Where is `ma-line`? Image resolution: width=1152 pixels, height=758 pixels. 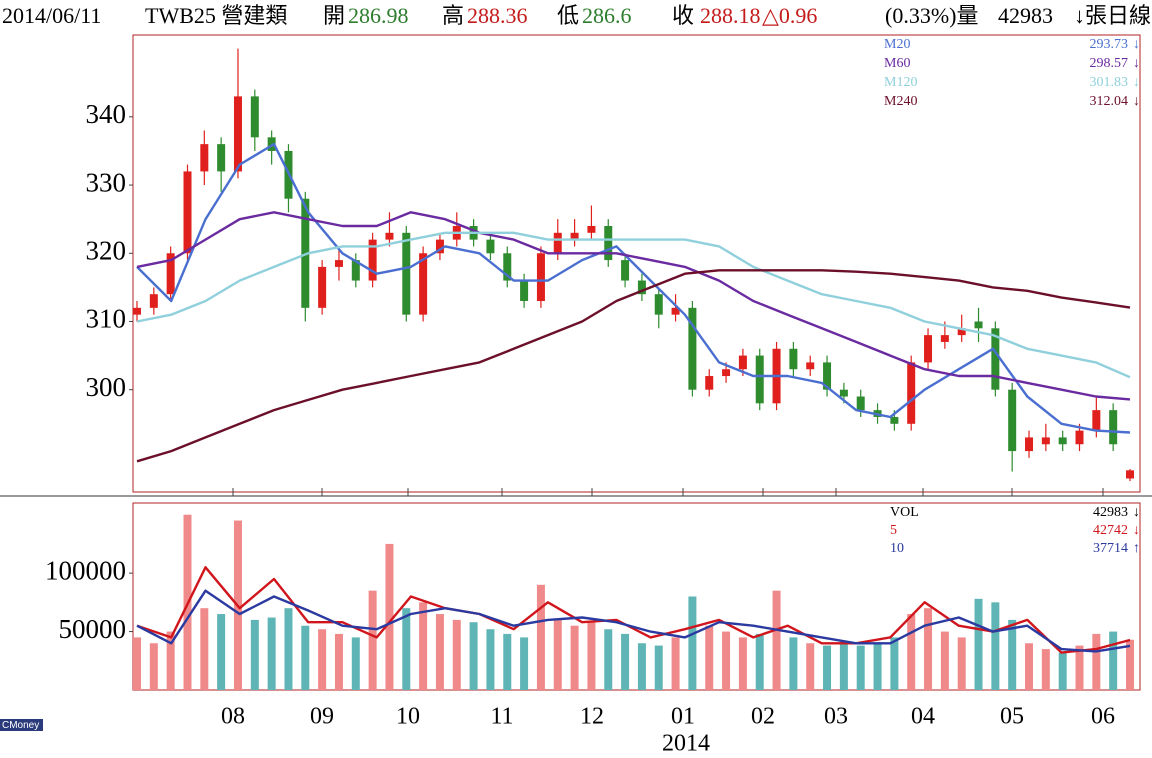
ma-line is located at coordinates (633, 621).